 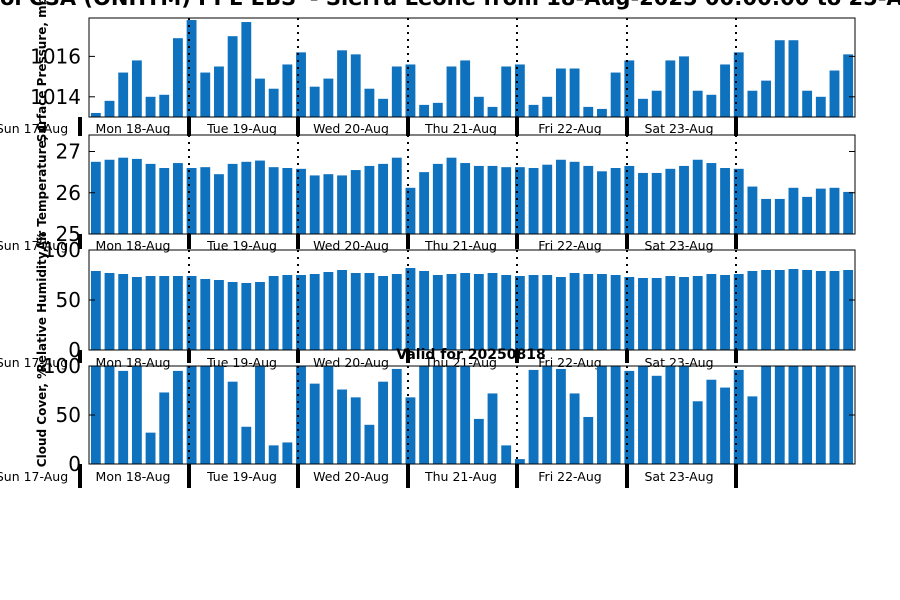 What do you see at coordinates (68, 234) in the screenshot?
I see `y-tick-label: 25` at bounding box center [68, 234].